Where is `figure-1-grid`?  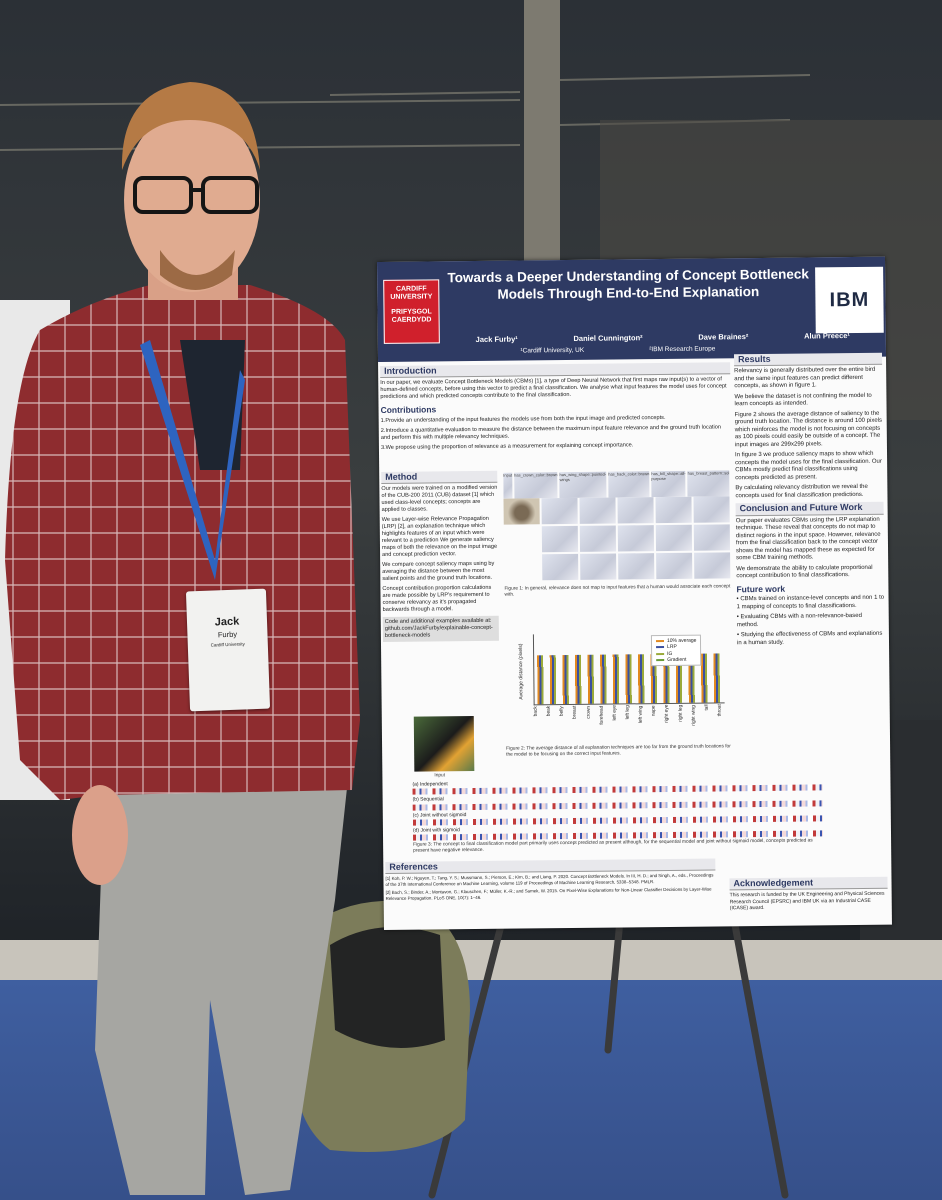
figure-1-grid is located at coordinates (617, 538).